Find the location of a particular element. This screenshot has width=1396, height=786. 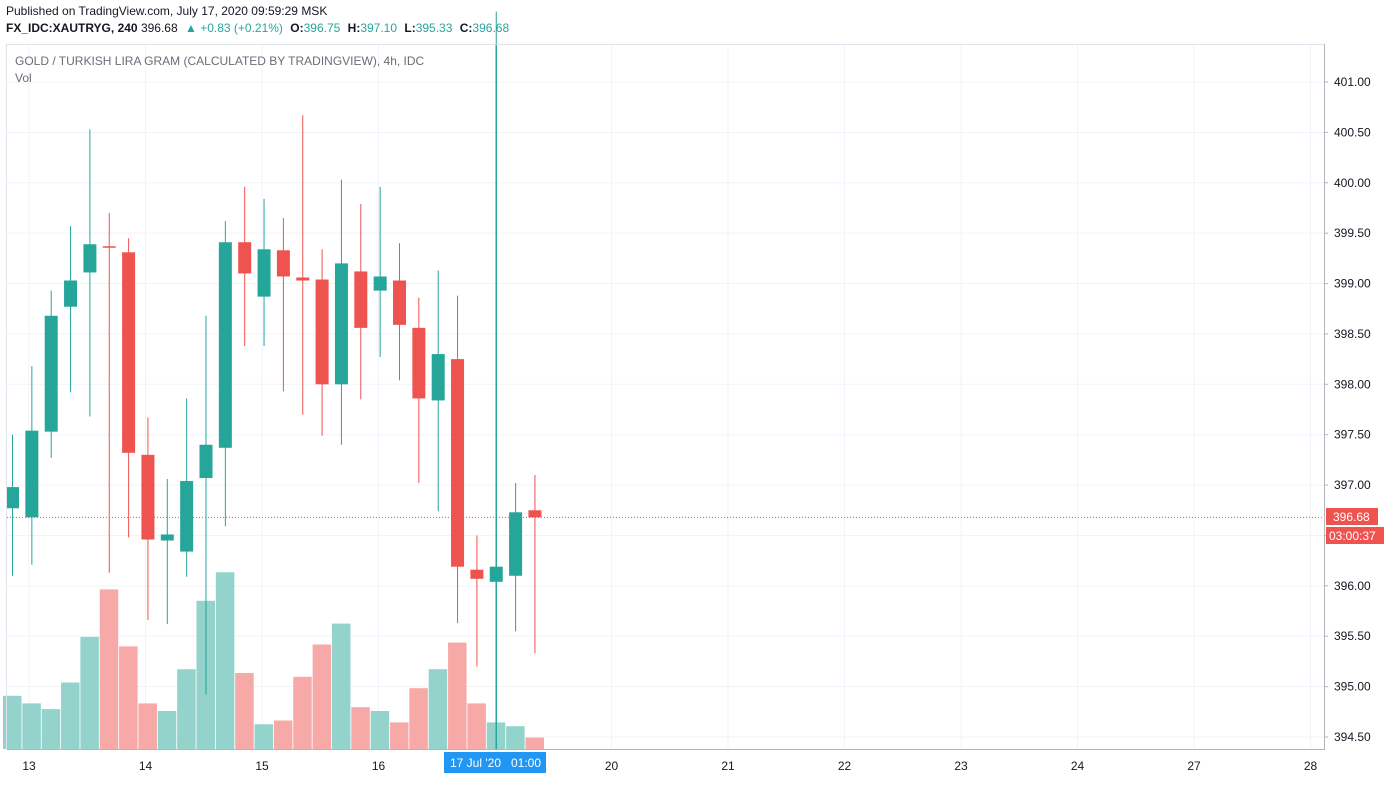

price-tick-label: 399.00 is located at coordinates (1352, 284).